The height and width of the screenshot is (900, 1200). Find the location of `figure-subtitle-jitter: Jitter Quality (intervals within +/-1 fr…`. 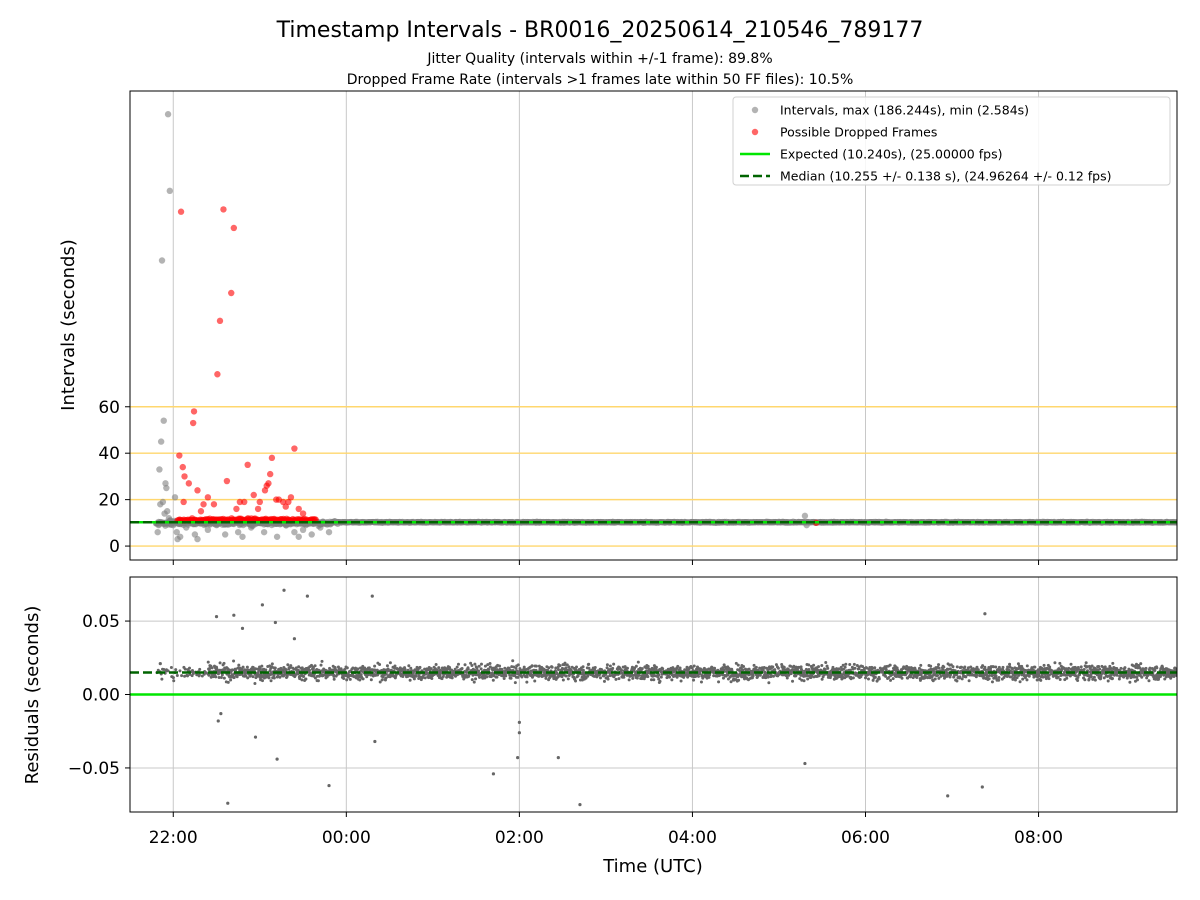

figure-subtitle-jitter: Jitter Quality (intervals within +/-1 fr… is located at coordinates (599, 59).